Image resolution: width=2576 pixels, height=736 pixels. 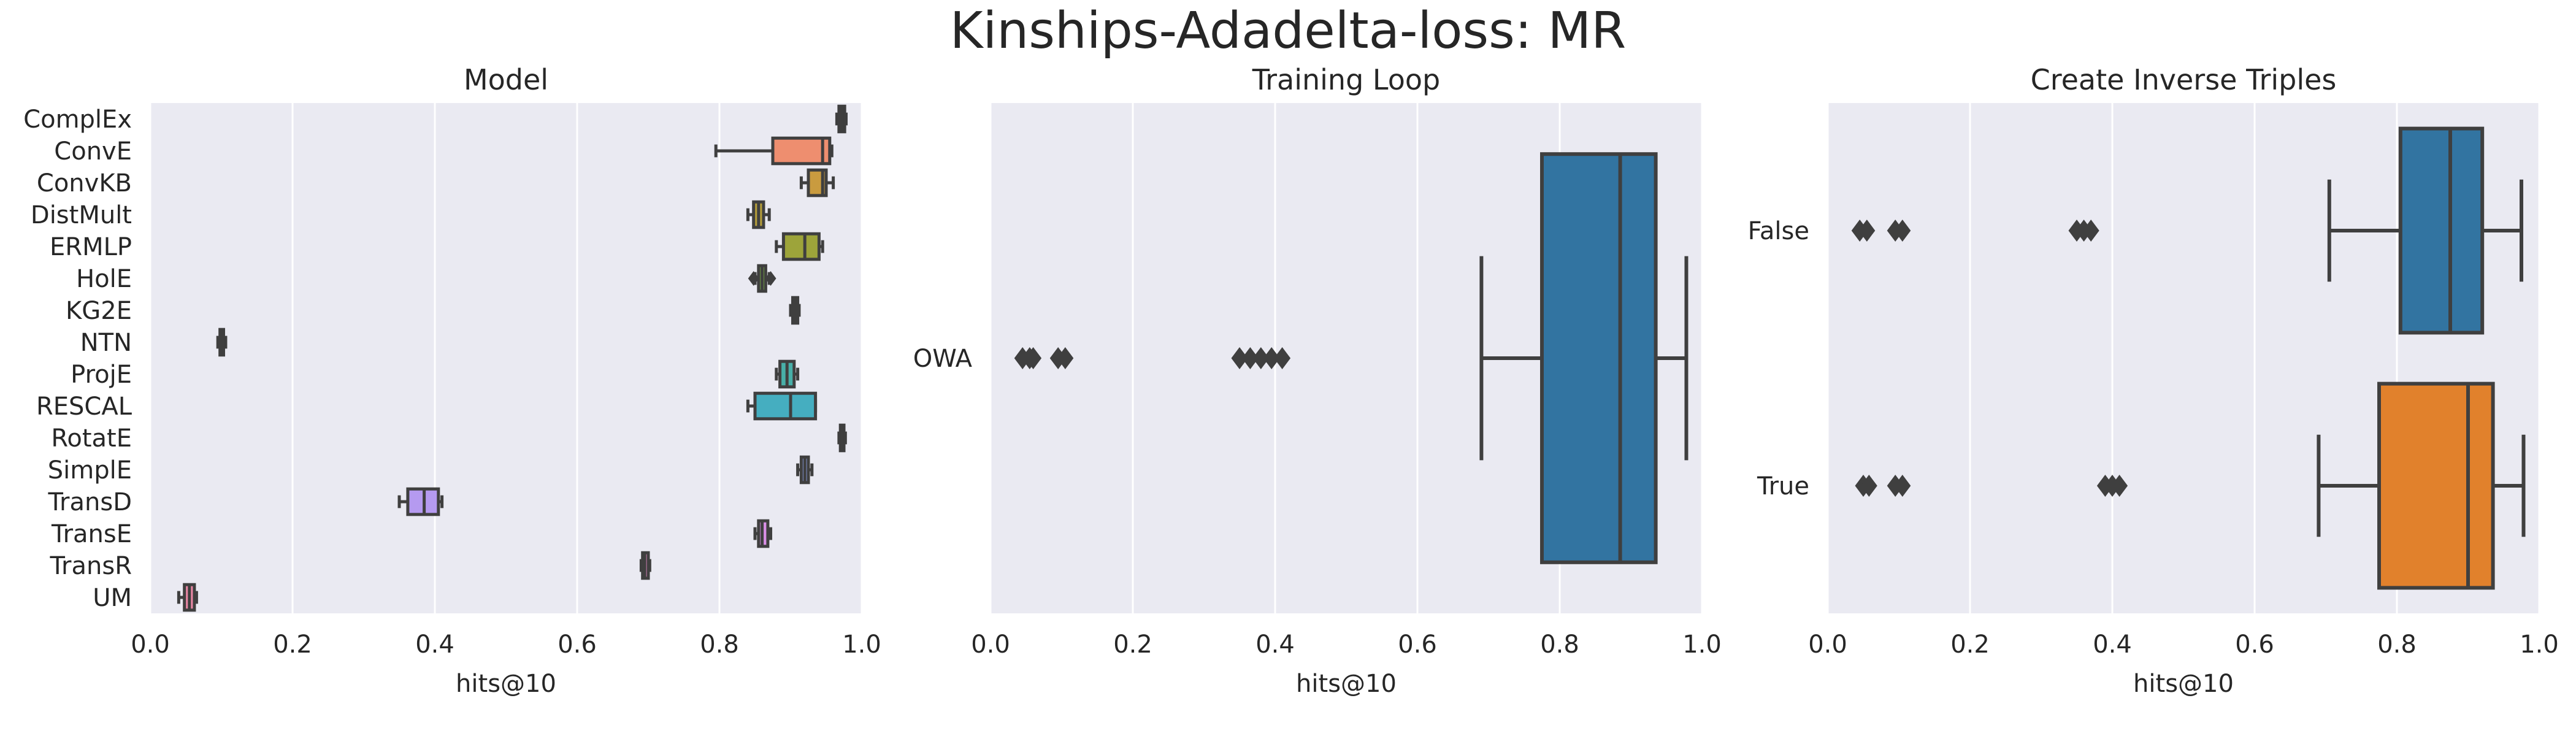 What do you see at coordinates (245, 501) in the screenshot?
I see `box-transd: TransD` at bounding box center [245, 501].